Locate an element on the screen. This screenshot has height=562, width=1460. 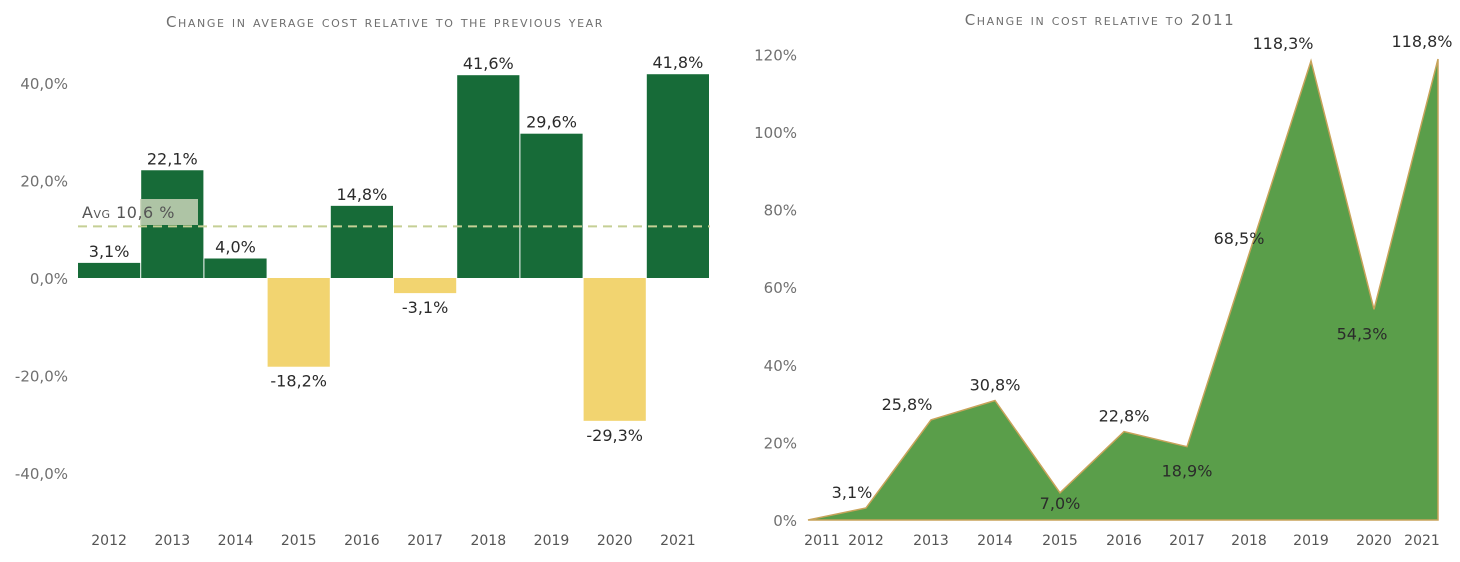
area-value-label: 3,1% is located at coordinates (852, 492).